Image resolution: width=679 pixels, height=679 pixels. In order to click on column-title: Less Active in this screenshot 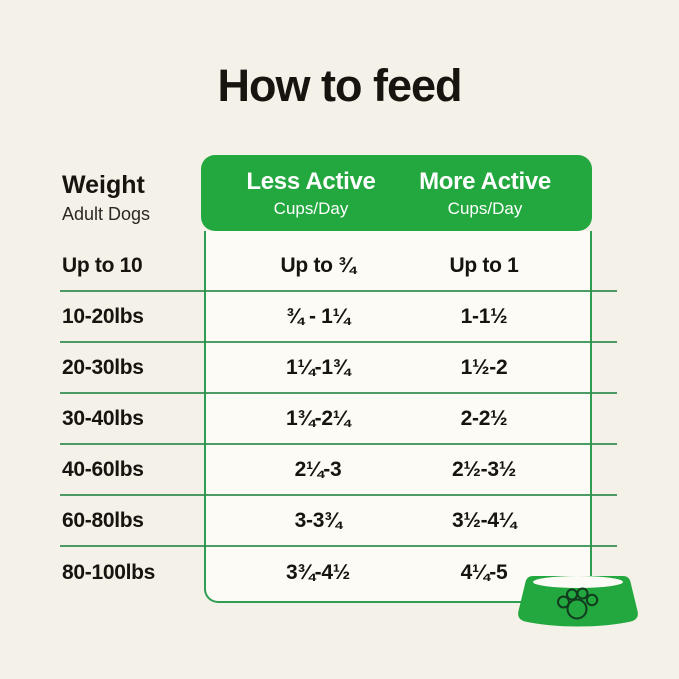, I will do `click(311, 181)`.